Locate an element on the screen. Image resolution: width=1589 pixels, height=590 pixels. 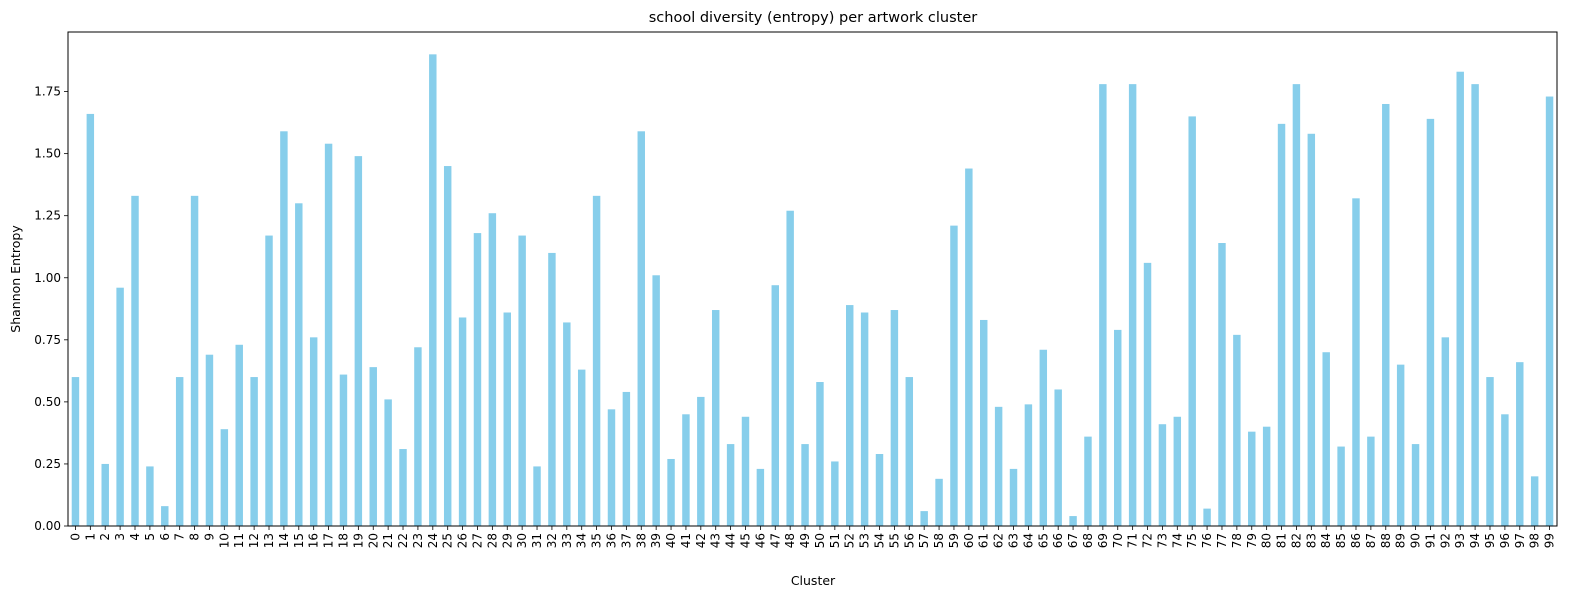
x-tick-label: 27 is located at coordinates (477, 540).